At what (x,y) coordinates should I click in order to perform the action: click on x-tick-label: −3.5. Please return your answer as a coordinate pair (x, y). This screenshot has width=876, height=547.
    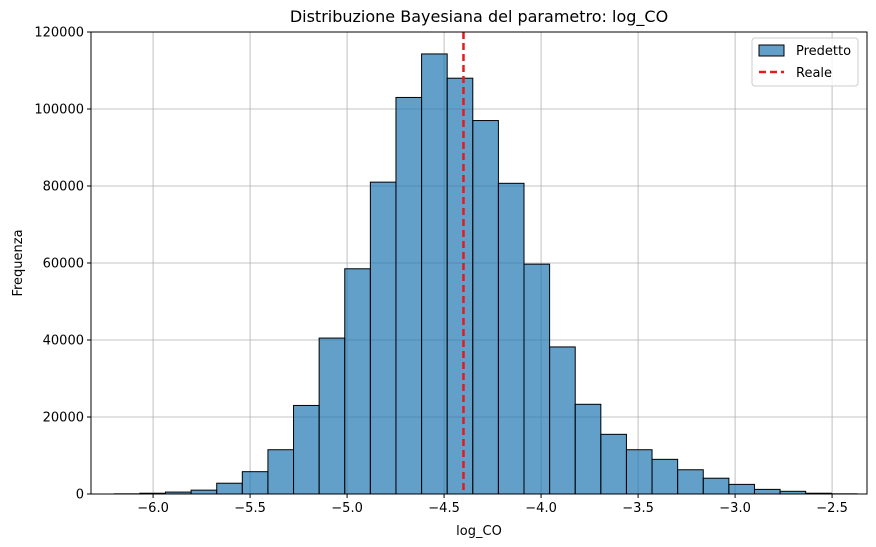
    Looking at the image, I should click on (638, 508).